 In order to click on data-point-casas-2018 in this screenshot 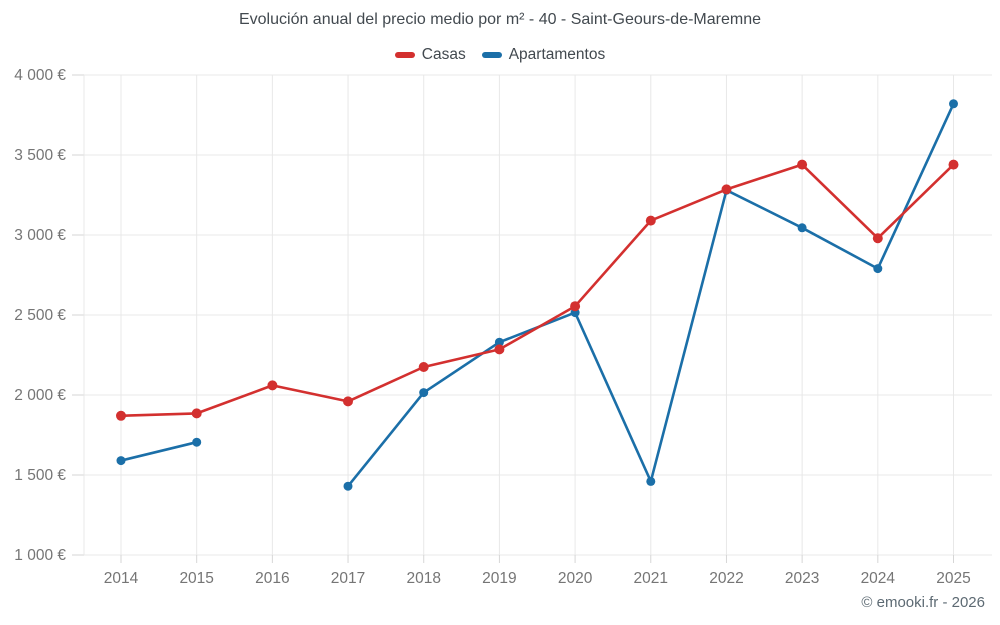, I will do `click(423, 367)`.